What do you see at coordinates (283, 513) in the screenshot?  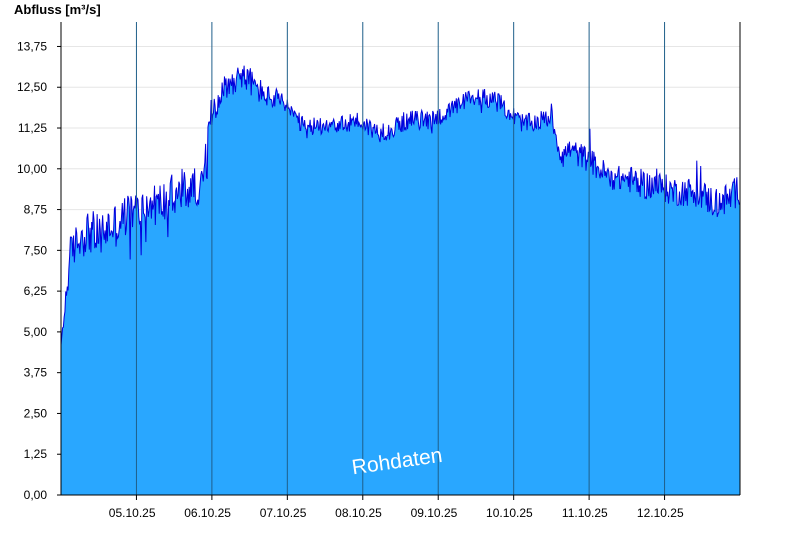 I see `x-tick-label: 07.10.25` at bounding box center [283, 513].